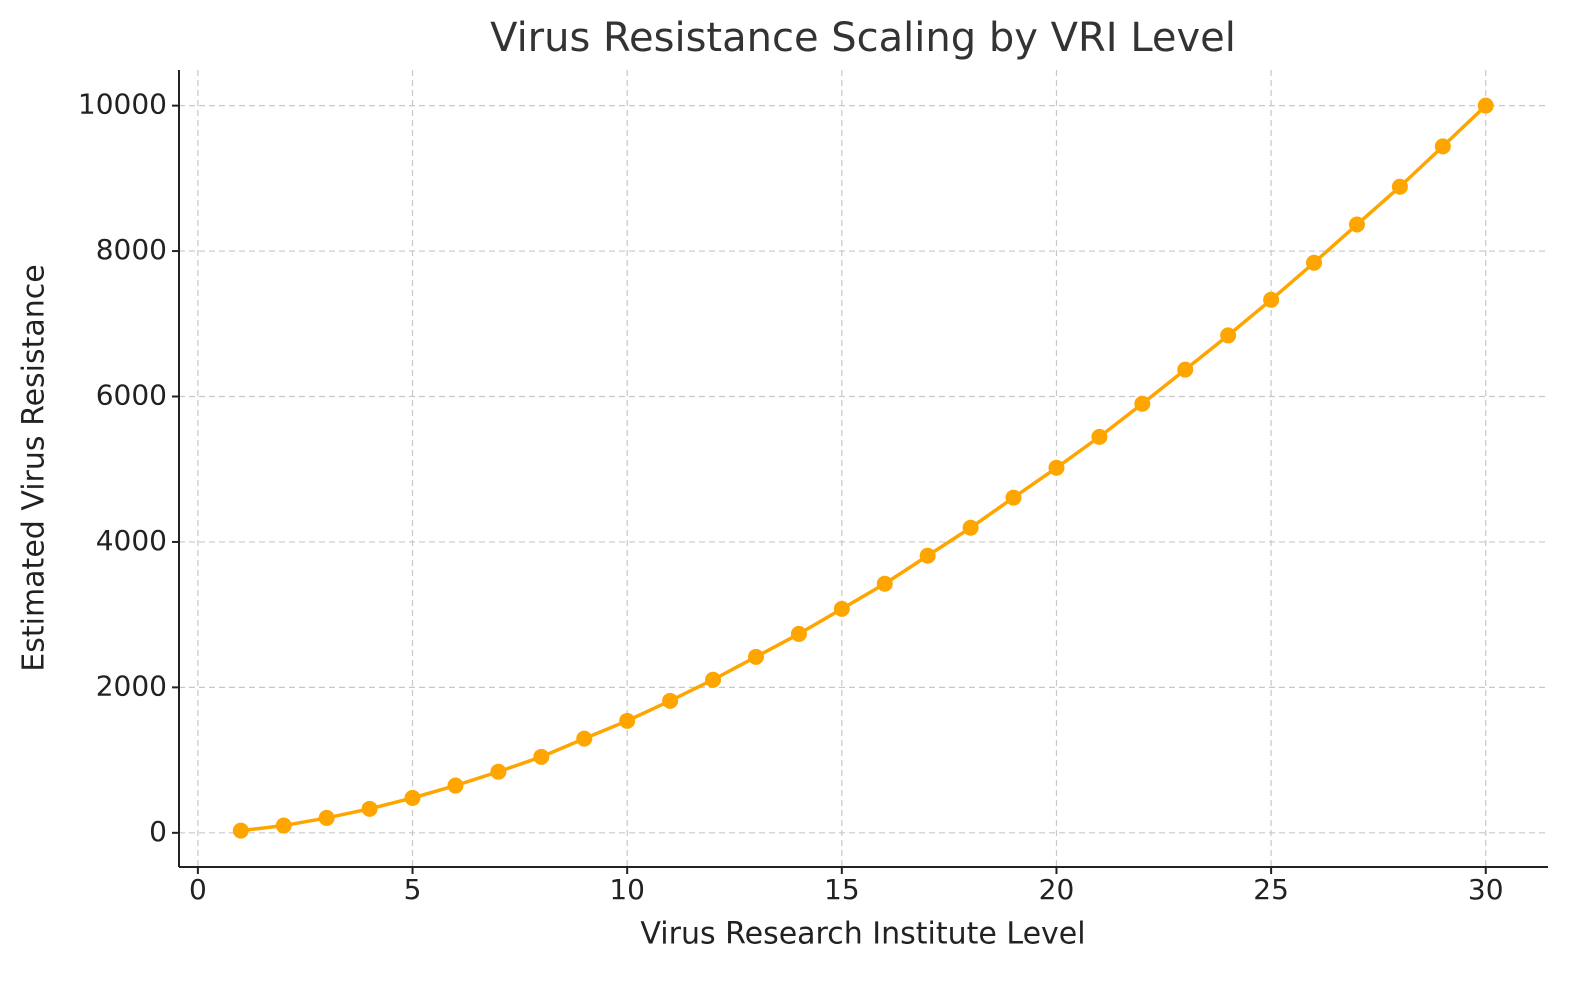 The image size is (1580, 984). I want to click on x-tick-label: 30, so click(1486, 889).